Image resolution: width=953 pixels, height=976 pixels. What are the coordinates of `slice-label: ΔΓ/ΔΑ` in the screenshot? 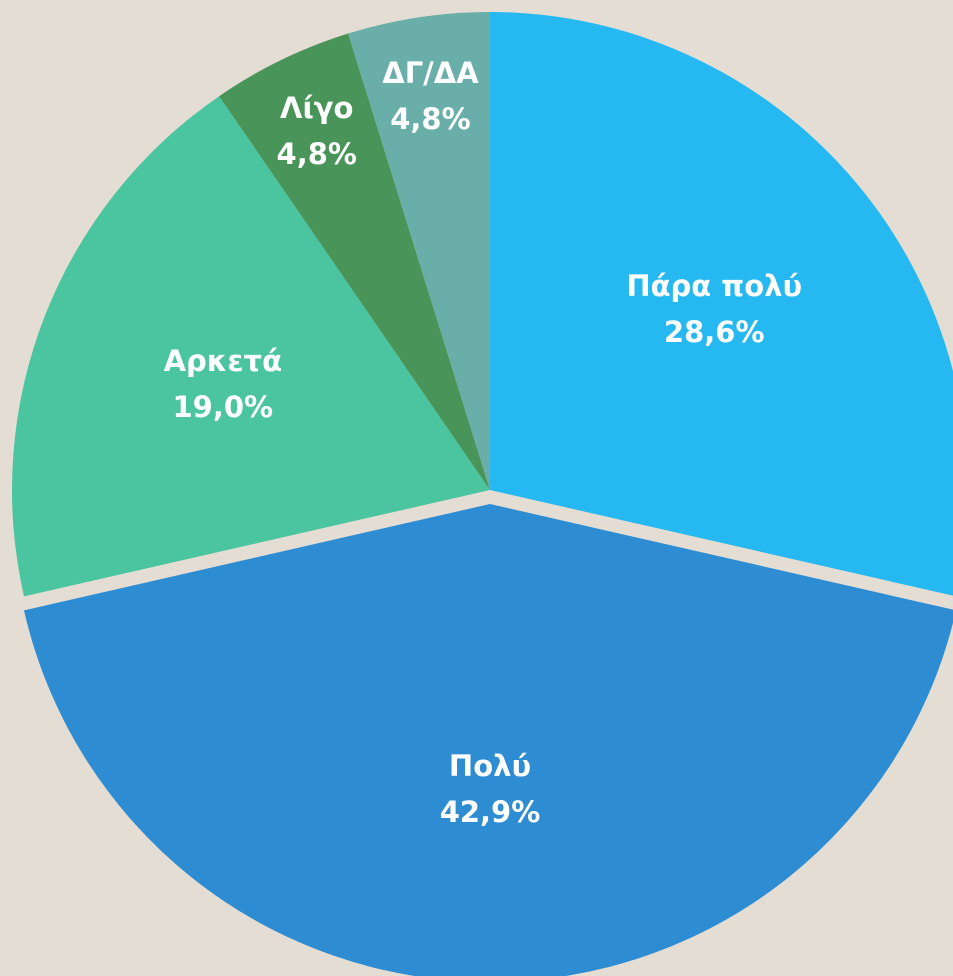 It's located at (430, 73).